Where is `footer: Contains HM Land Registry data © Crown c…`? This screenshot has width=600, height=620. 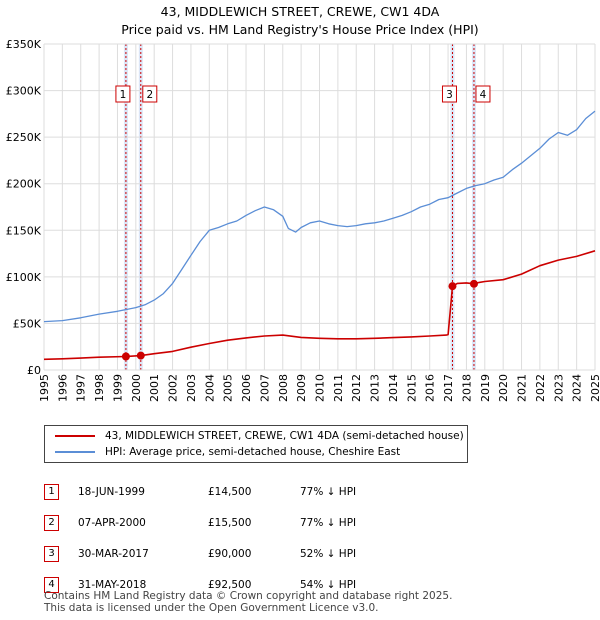
footer: Contains HM Land Registry data © Crown c… is located at coordinates (248, 602).